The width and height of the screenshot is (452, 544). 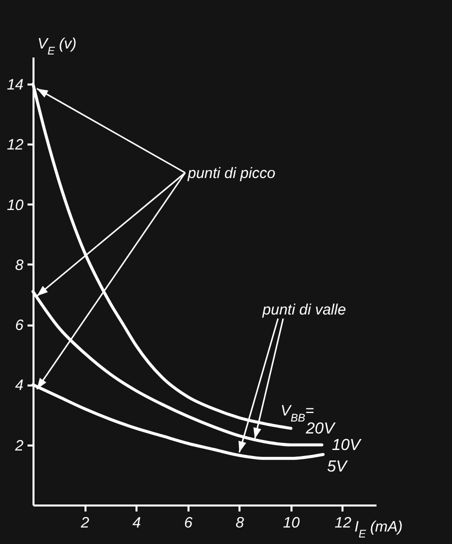 I want to click on y-axis-title: V$_{E}$ (v), so click(x=57, y=47).